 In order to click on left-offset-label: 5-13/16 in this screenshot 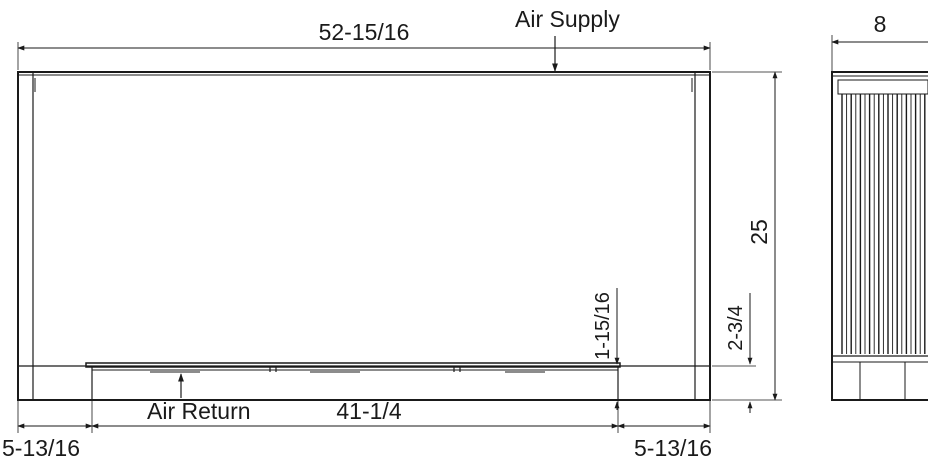, I will do `click(41, 448)`.